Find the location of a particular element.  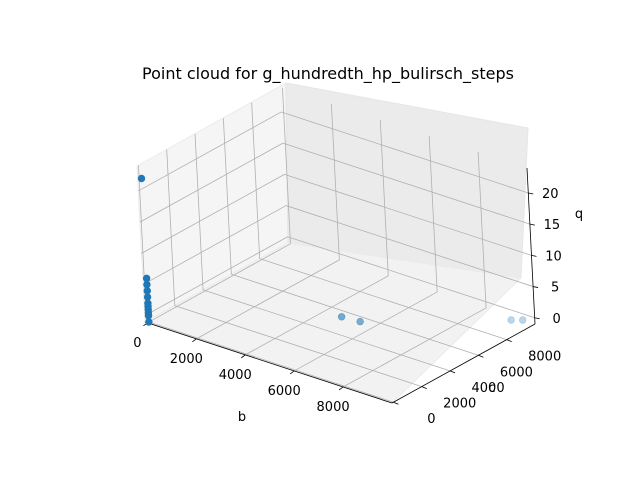

q-tick-label: 20 is located at coordinates (550, 194).